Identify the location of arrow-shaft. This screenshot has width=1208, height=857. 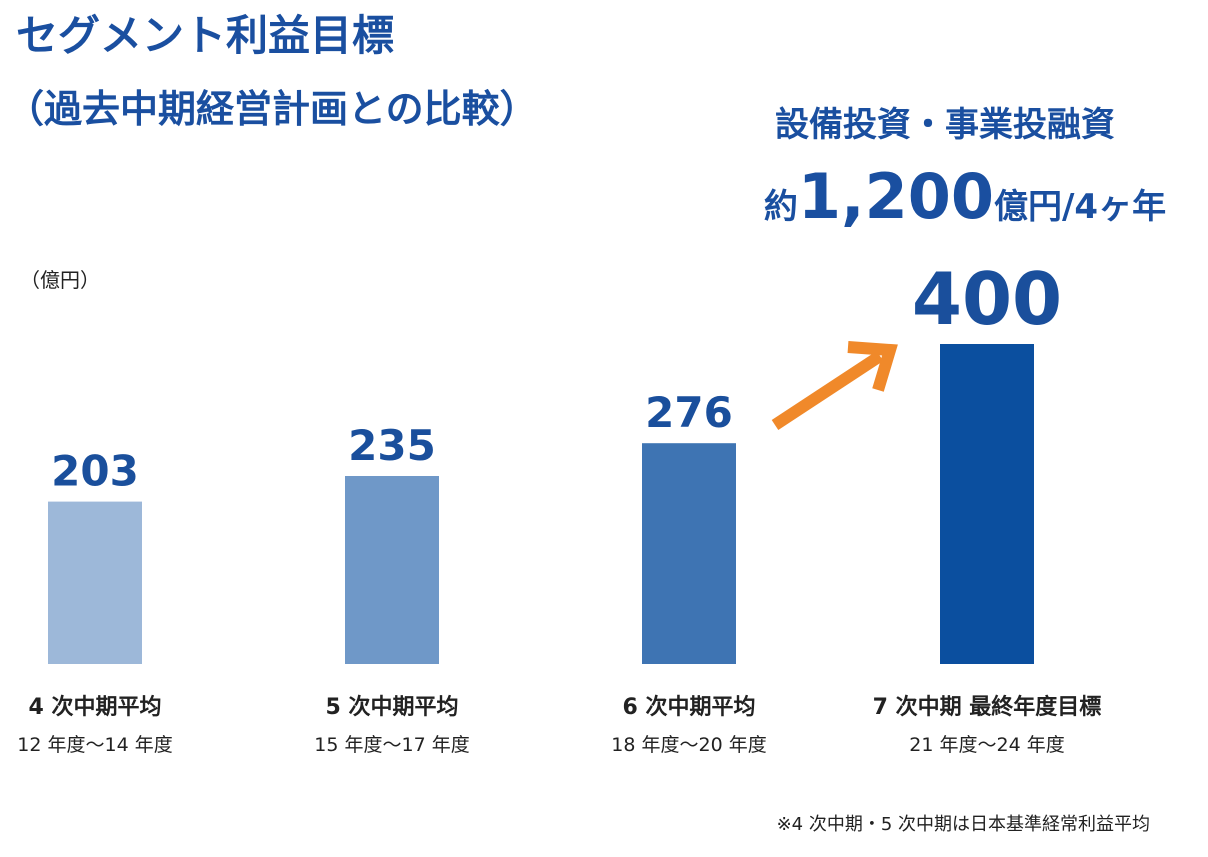
(827, 390).